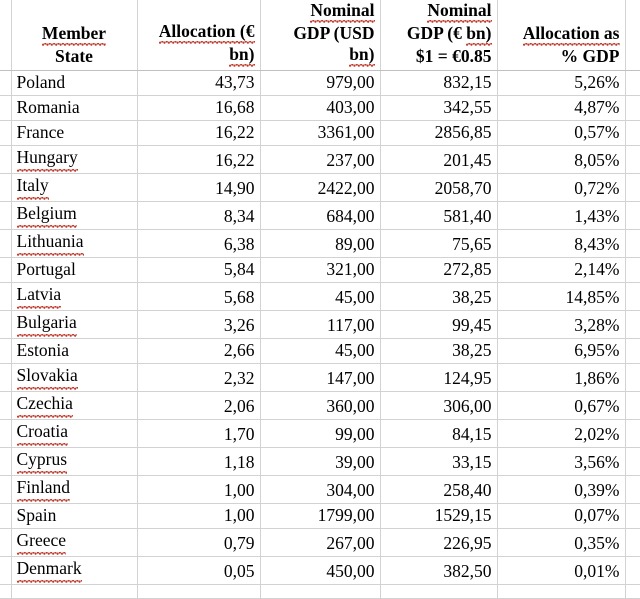 This screenshot has height=599, width=640. I want to click on cell-member-state: Greece, so click(74, 542).